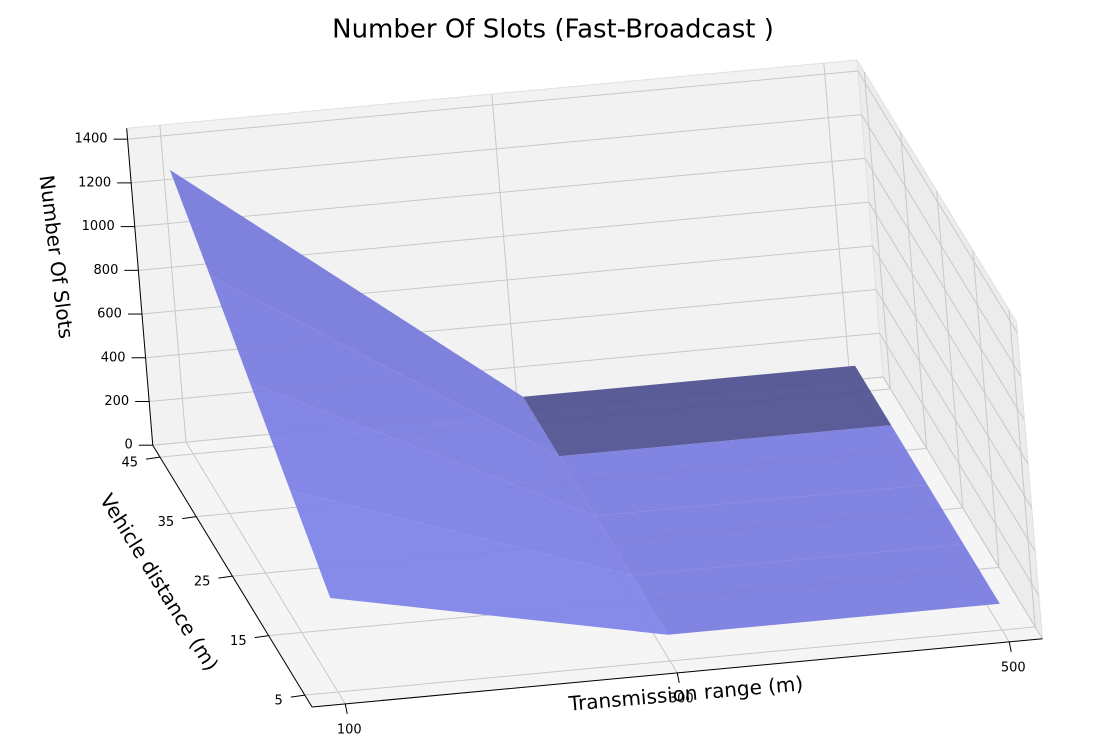  What do you see at coordinates (94, 182) in the screenshot?
I see `z-tick-label: 1200` at bounding box center [94, 182].